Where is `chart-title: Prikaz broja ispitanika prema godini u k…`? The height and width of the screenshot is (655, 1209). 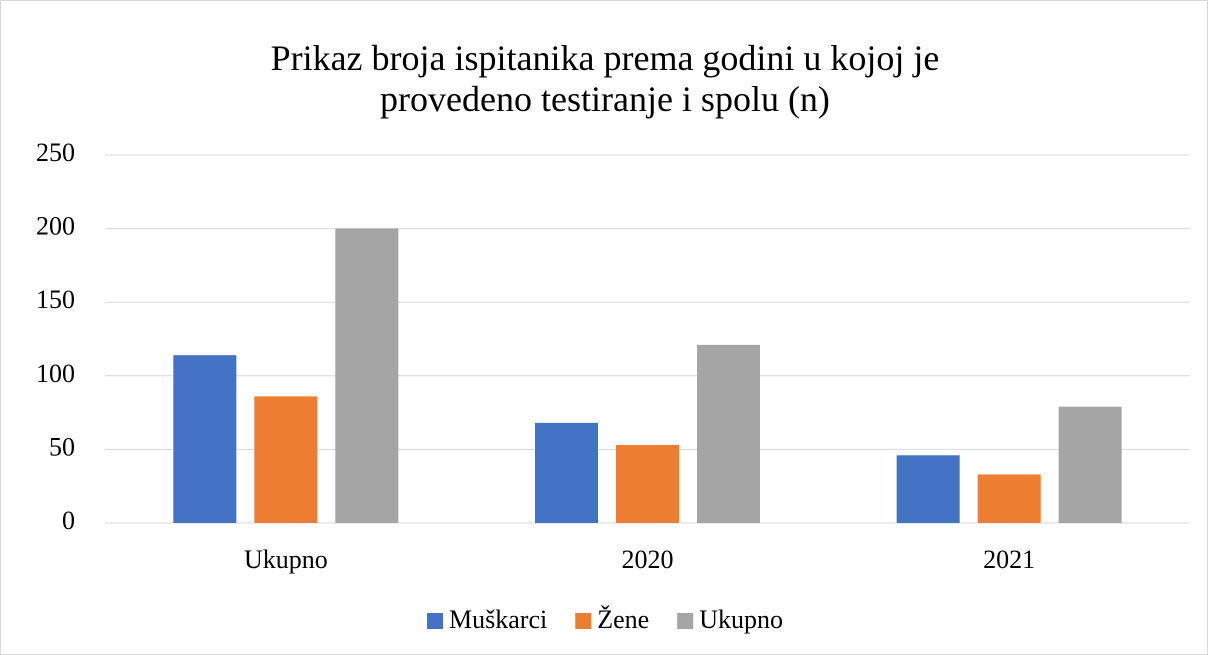
chart-title: Prikaz broja ispitanika prema godini u k… is located at coordinates (605, 78).